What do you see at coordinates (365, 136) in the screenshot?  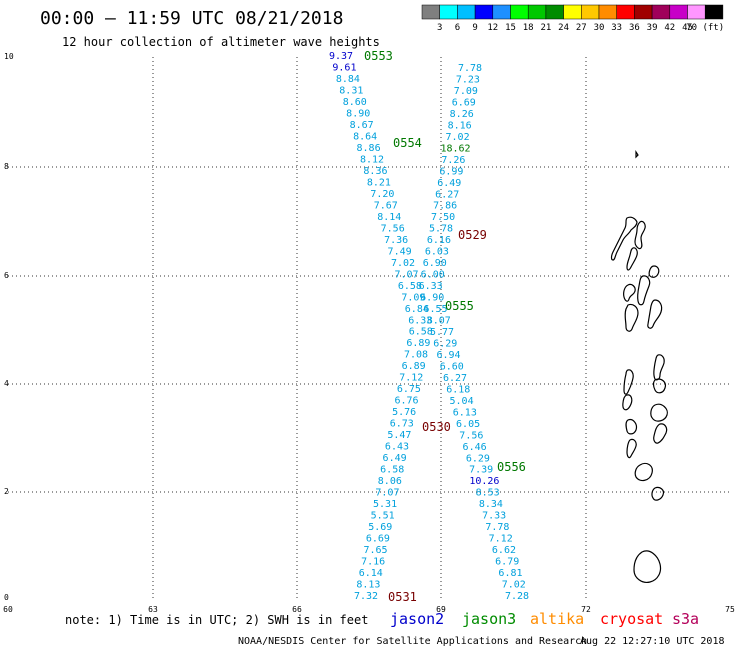 I see `wave-height-label: 8.64` at bounding box center [365, 136].